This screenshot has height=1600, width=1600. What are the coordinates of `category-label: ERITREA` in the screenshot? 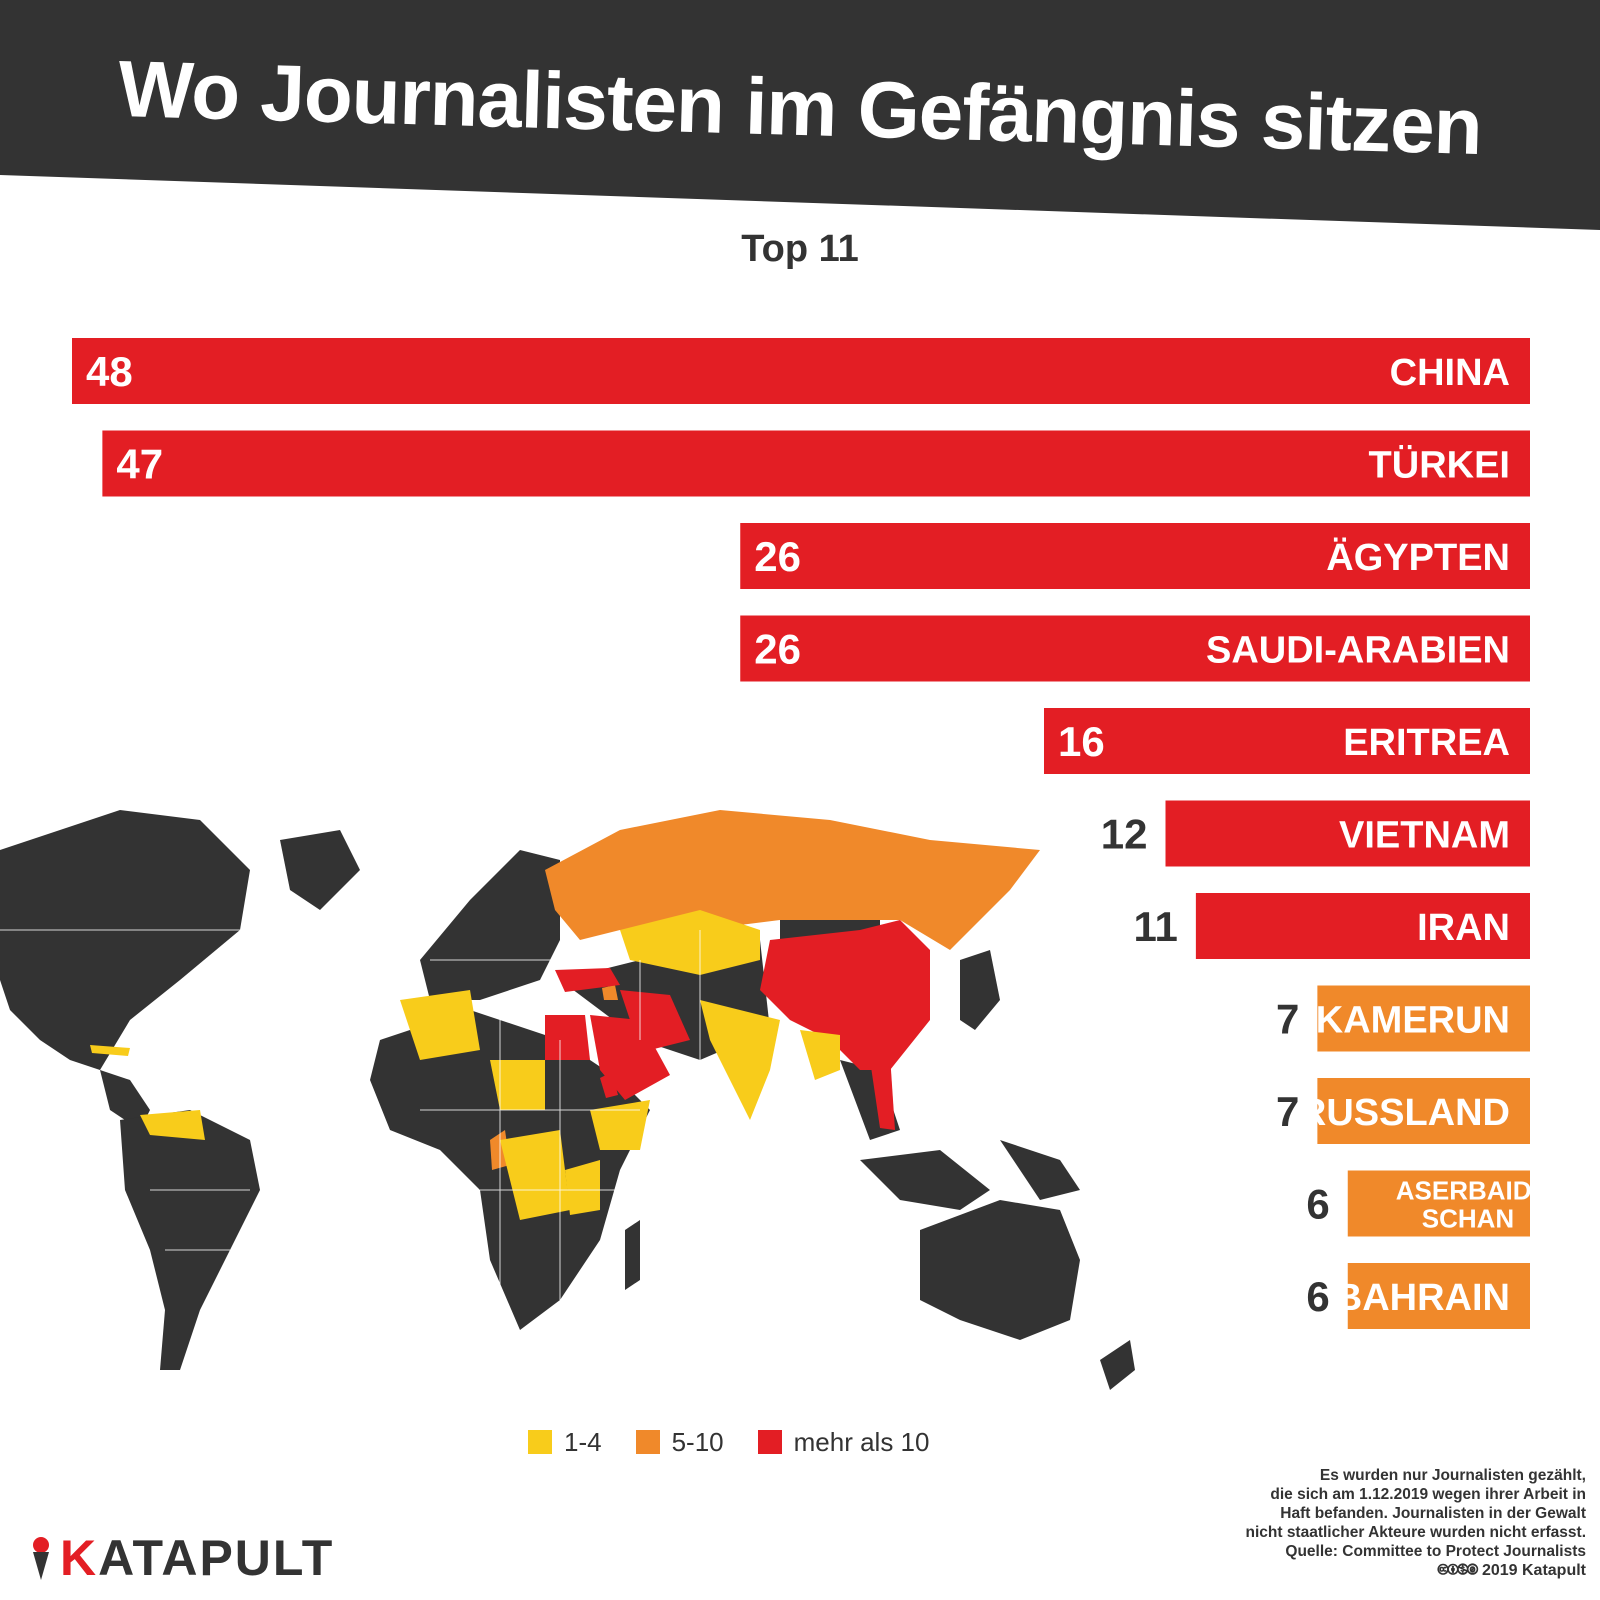 It's located at (1426, 743).